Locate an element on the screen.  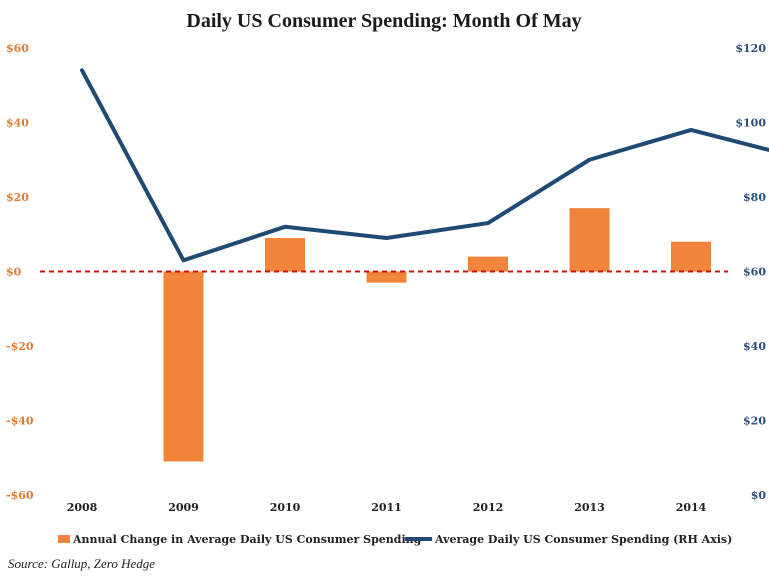
right-y-axis: $0 $20 $40 $60 $80 $100 $120 is located at coordinates (750, 272).